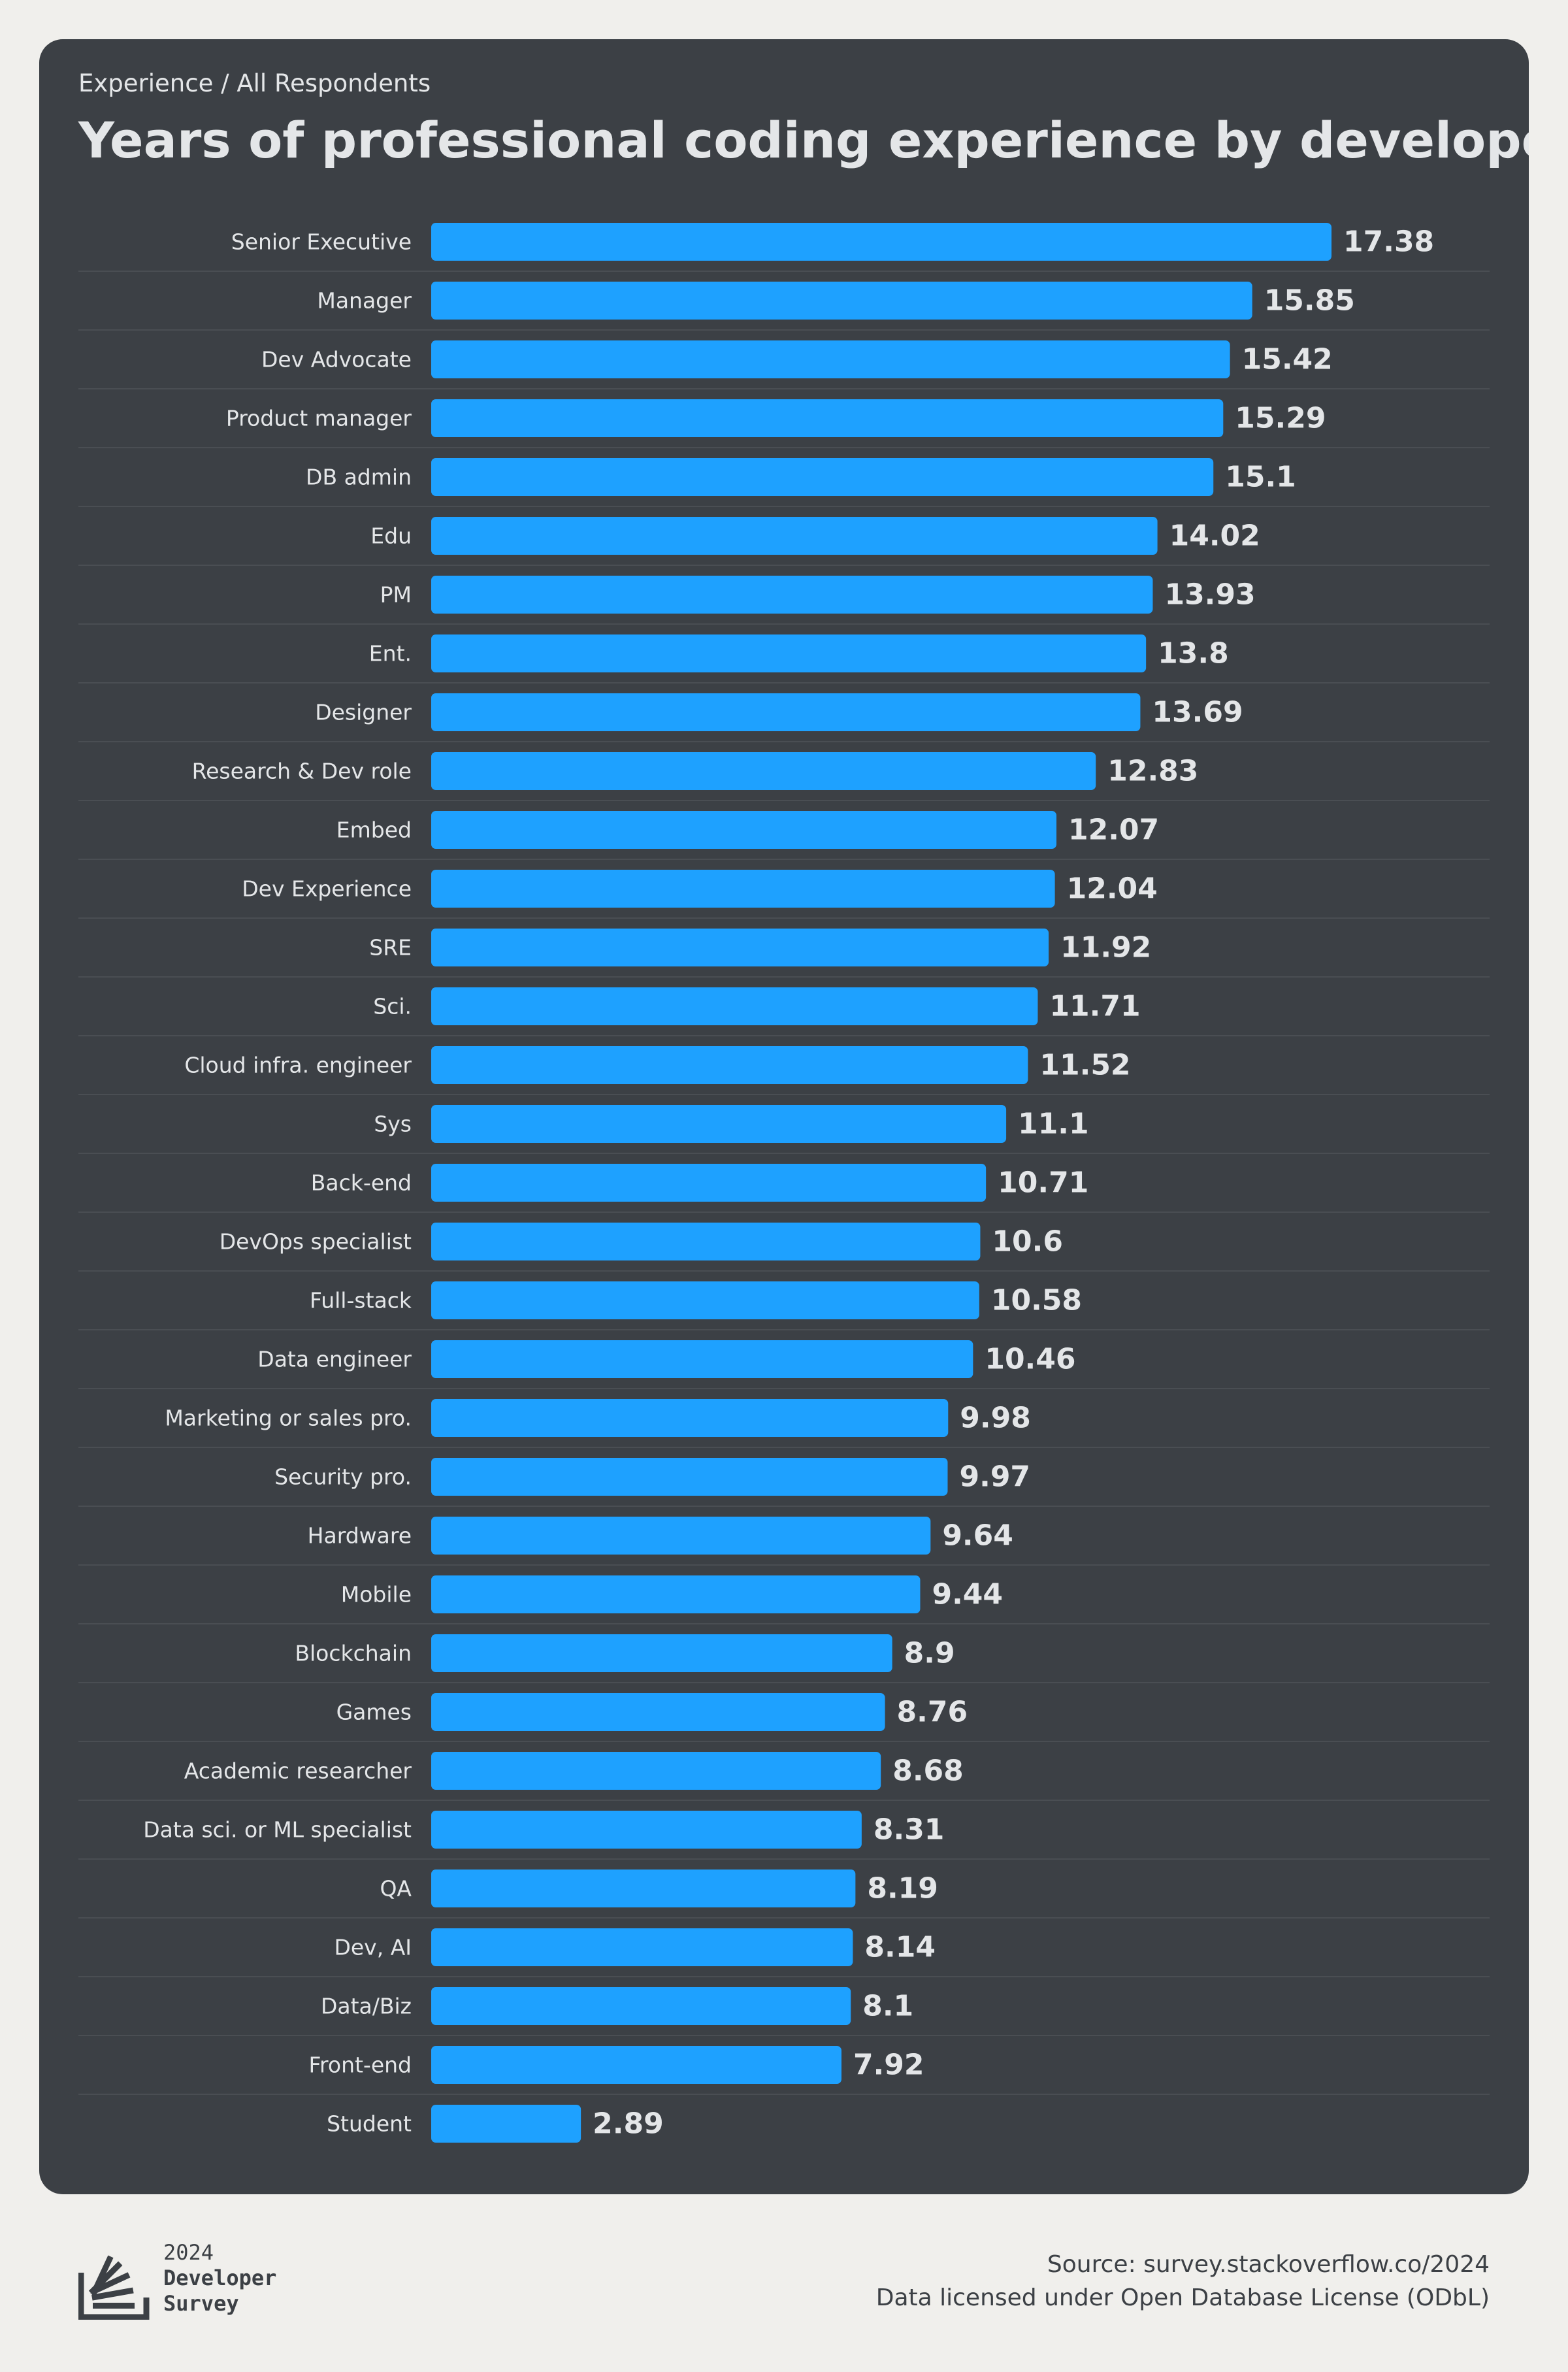 The width and height of the screenshot is (1568, 2372). Describe the element at coordinates (277, 1830) in the screenshot. I see `category-label: Data sci. or ML specialist` at that location.